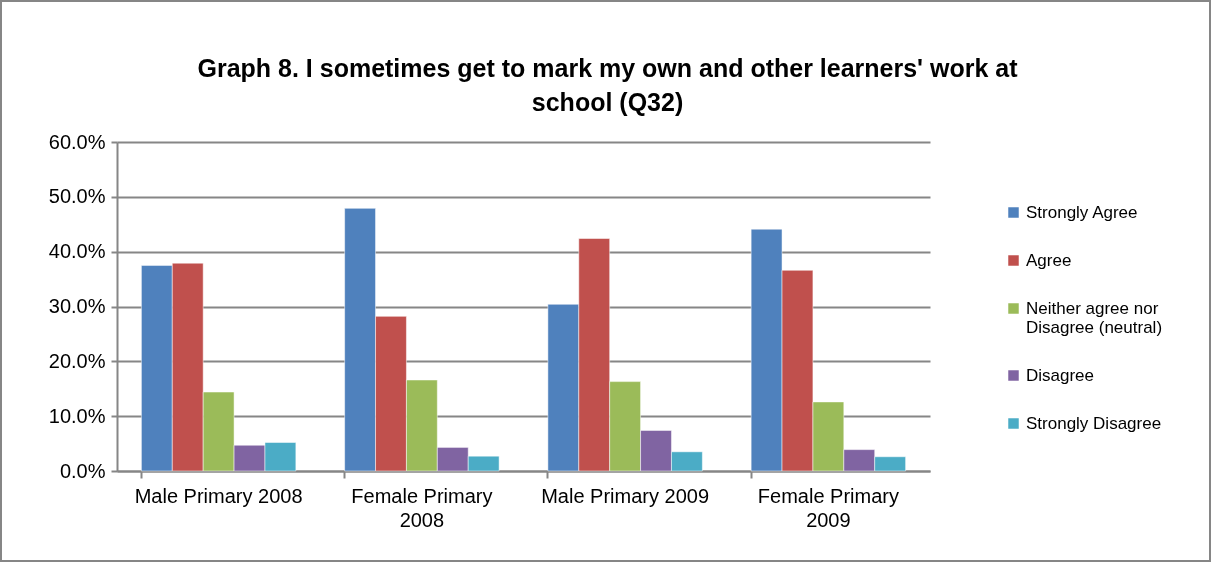 This screenshot has height=566, width=1215. What do you see at coordinates (77, 141) in the screenshot?
I see `y-tick-label: 60.0%` at bounding box center [77, 141].